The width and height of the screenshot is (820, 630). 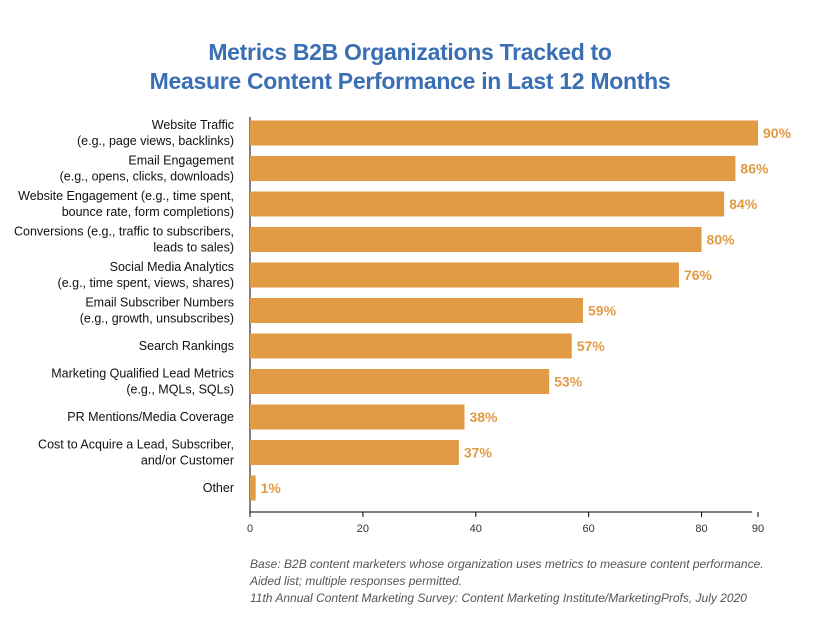 What do you see at coordinates (193, 125) in the screenshot?
I see `category-label-1-line-1: Website Traffic` at bounding box center [193, 125].